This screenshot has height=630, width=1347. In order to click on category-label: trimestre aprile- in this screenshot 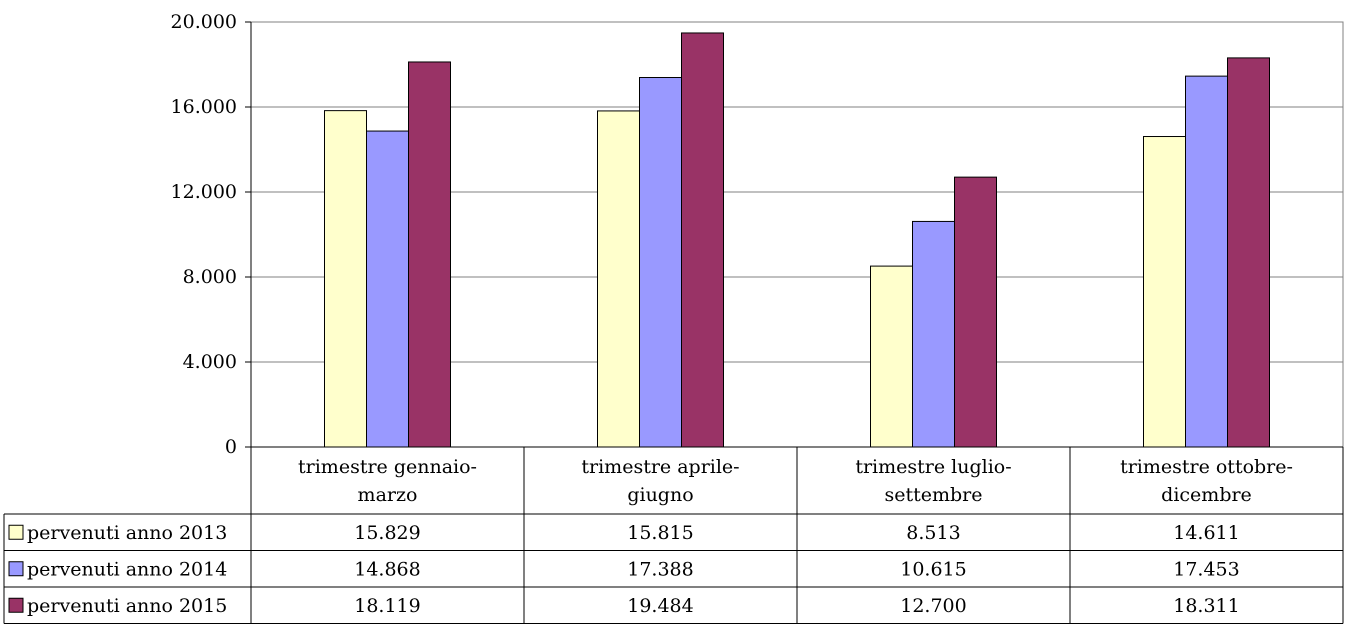, I will do `click(660, 467)`.